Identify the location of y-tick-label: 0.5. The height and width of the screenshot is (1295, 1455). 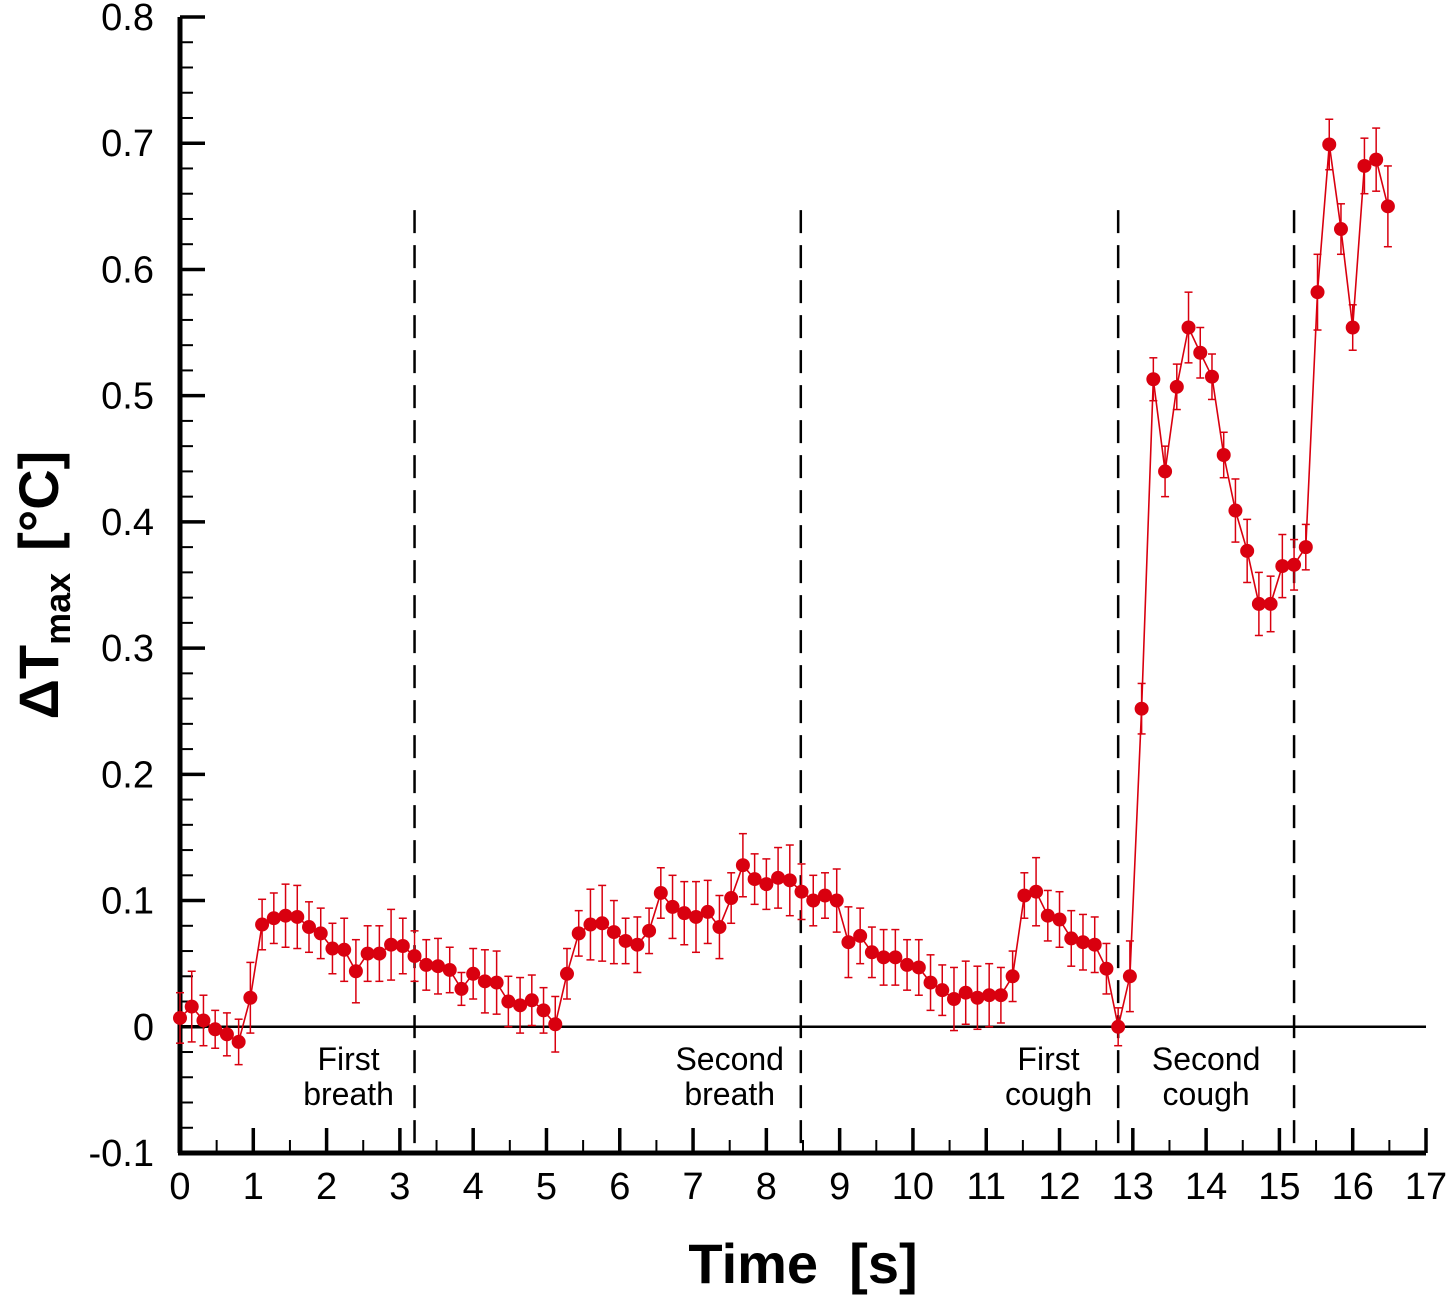
(127, 397).